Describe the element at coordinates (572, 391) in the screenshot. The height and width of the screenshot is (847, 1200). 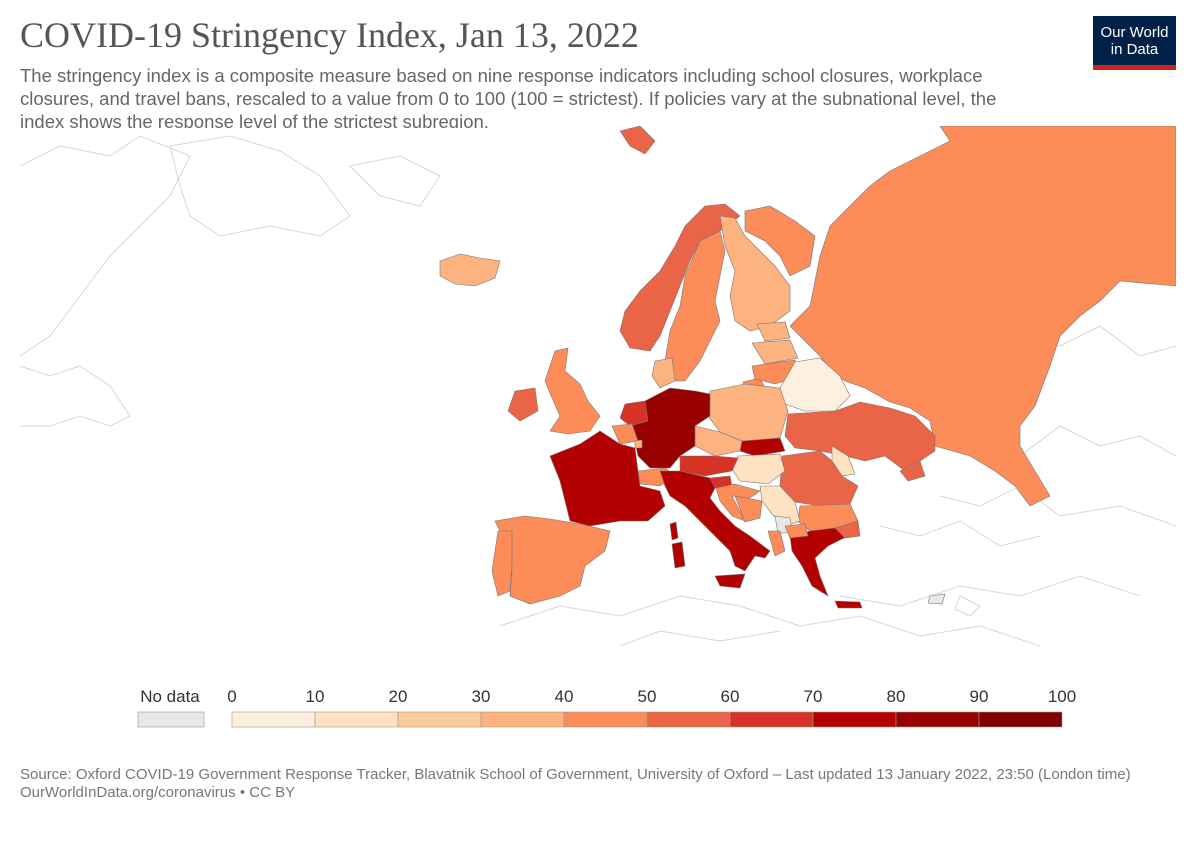
I see `country-united-kingdom` at that location.